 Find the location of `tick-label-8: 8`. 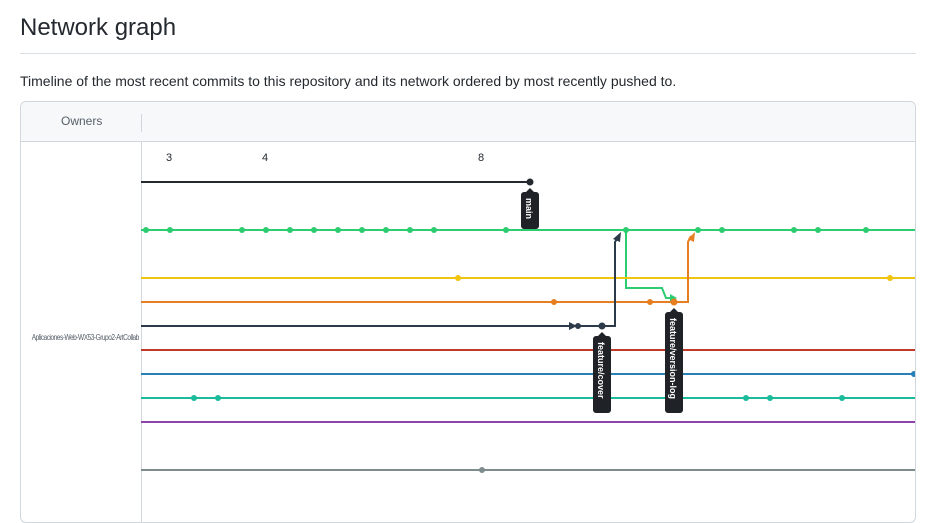

tick-label-8: 8 is located at coordinates (481, 158).